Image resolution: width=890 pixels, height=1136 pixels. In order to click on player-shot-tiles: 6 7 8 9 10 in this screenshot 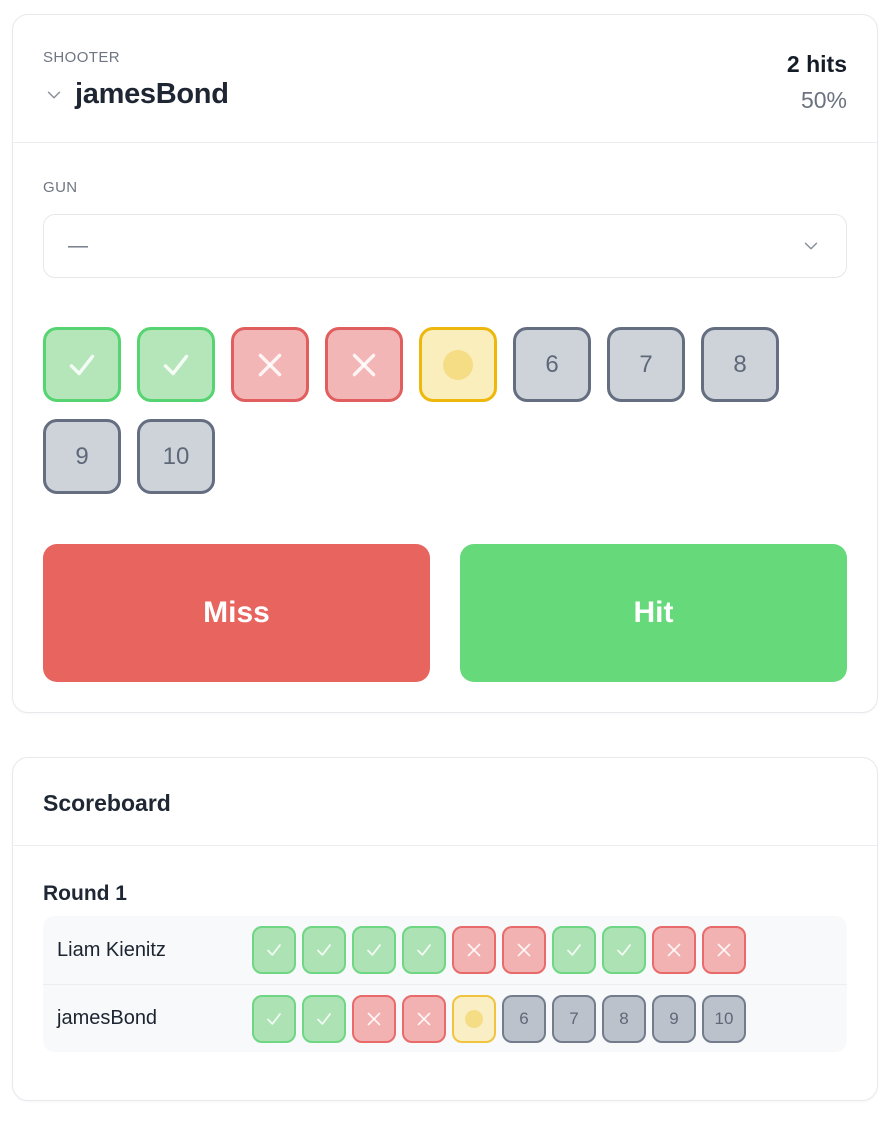, I will do `click(499, 1018)`.